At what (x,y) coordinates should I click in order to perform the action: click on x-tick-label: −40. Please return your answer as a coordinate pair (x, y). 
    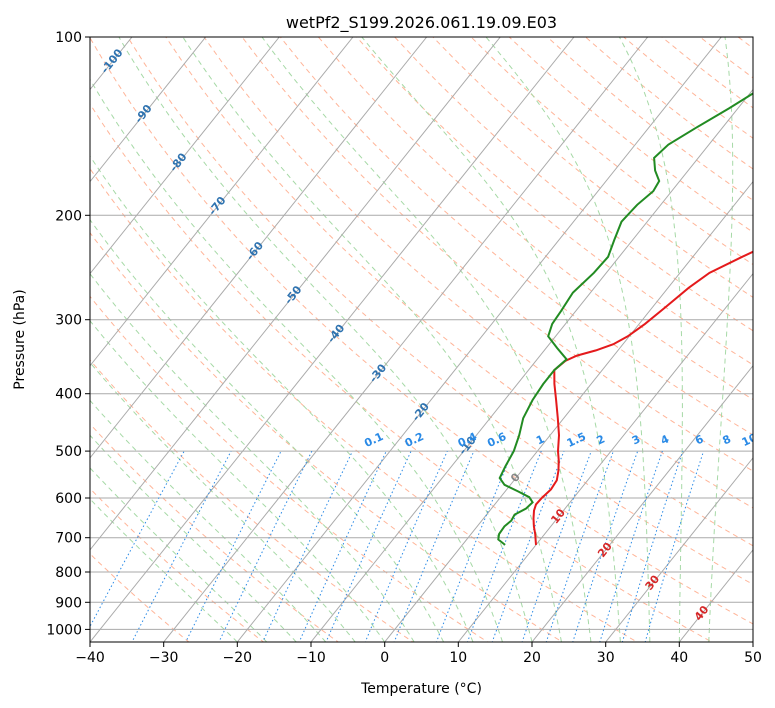
    Looking at the image, I should click on (90, 658).